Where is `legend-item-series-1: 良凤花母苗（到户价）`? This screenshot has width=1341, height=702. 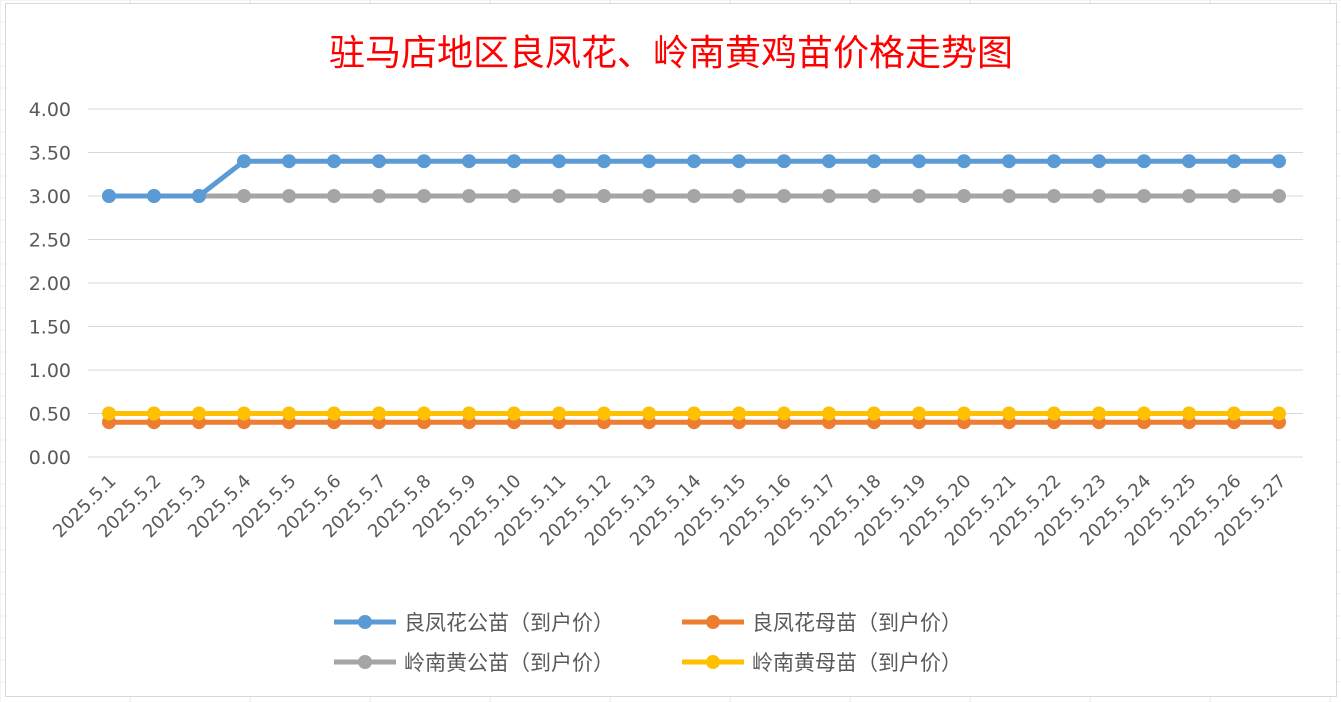 legend-item-series-1: 良凤花母苗（到户价） is located at coordinates (845, 622).